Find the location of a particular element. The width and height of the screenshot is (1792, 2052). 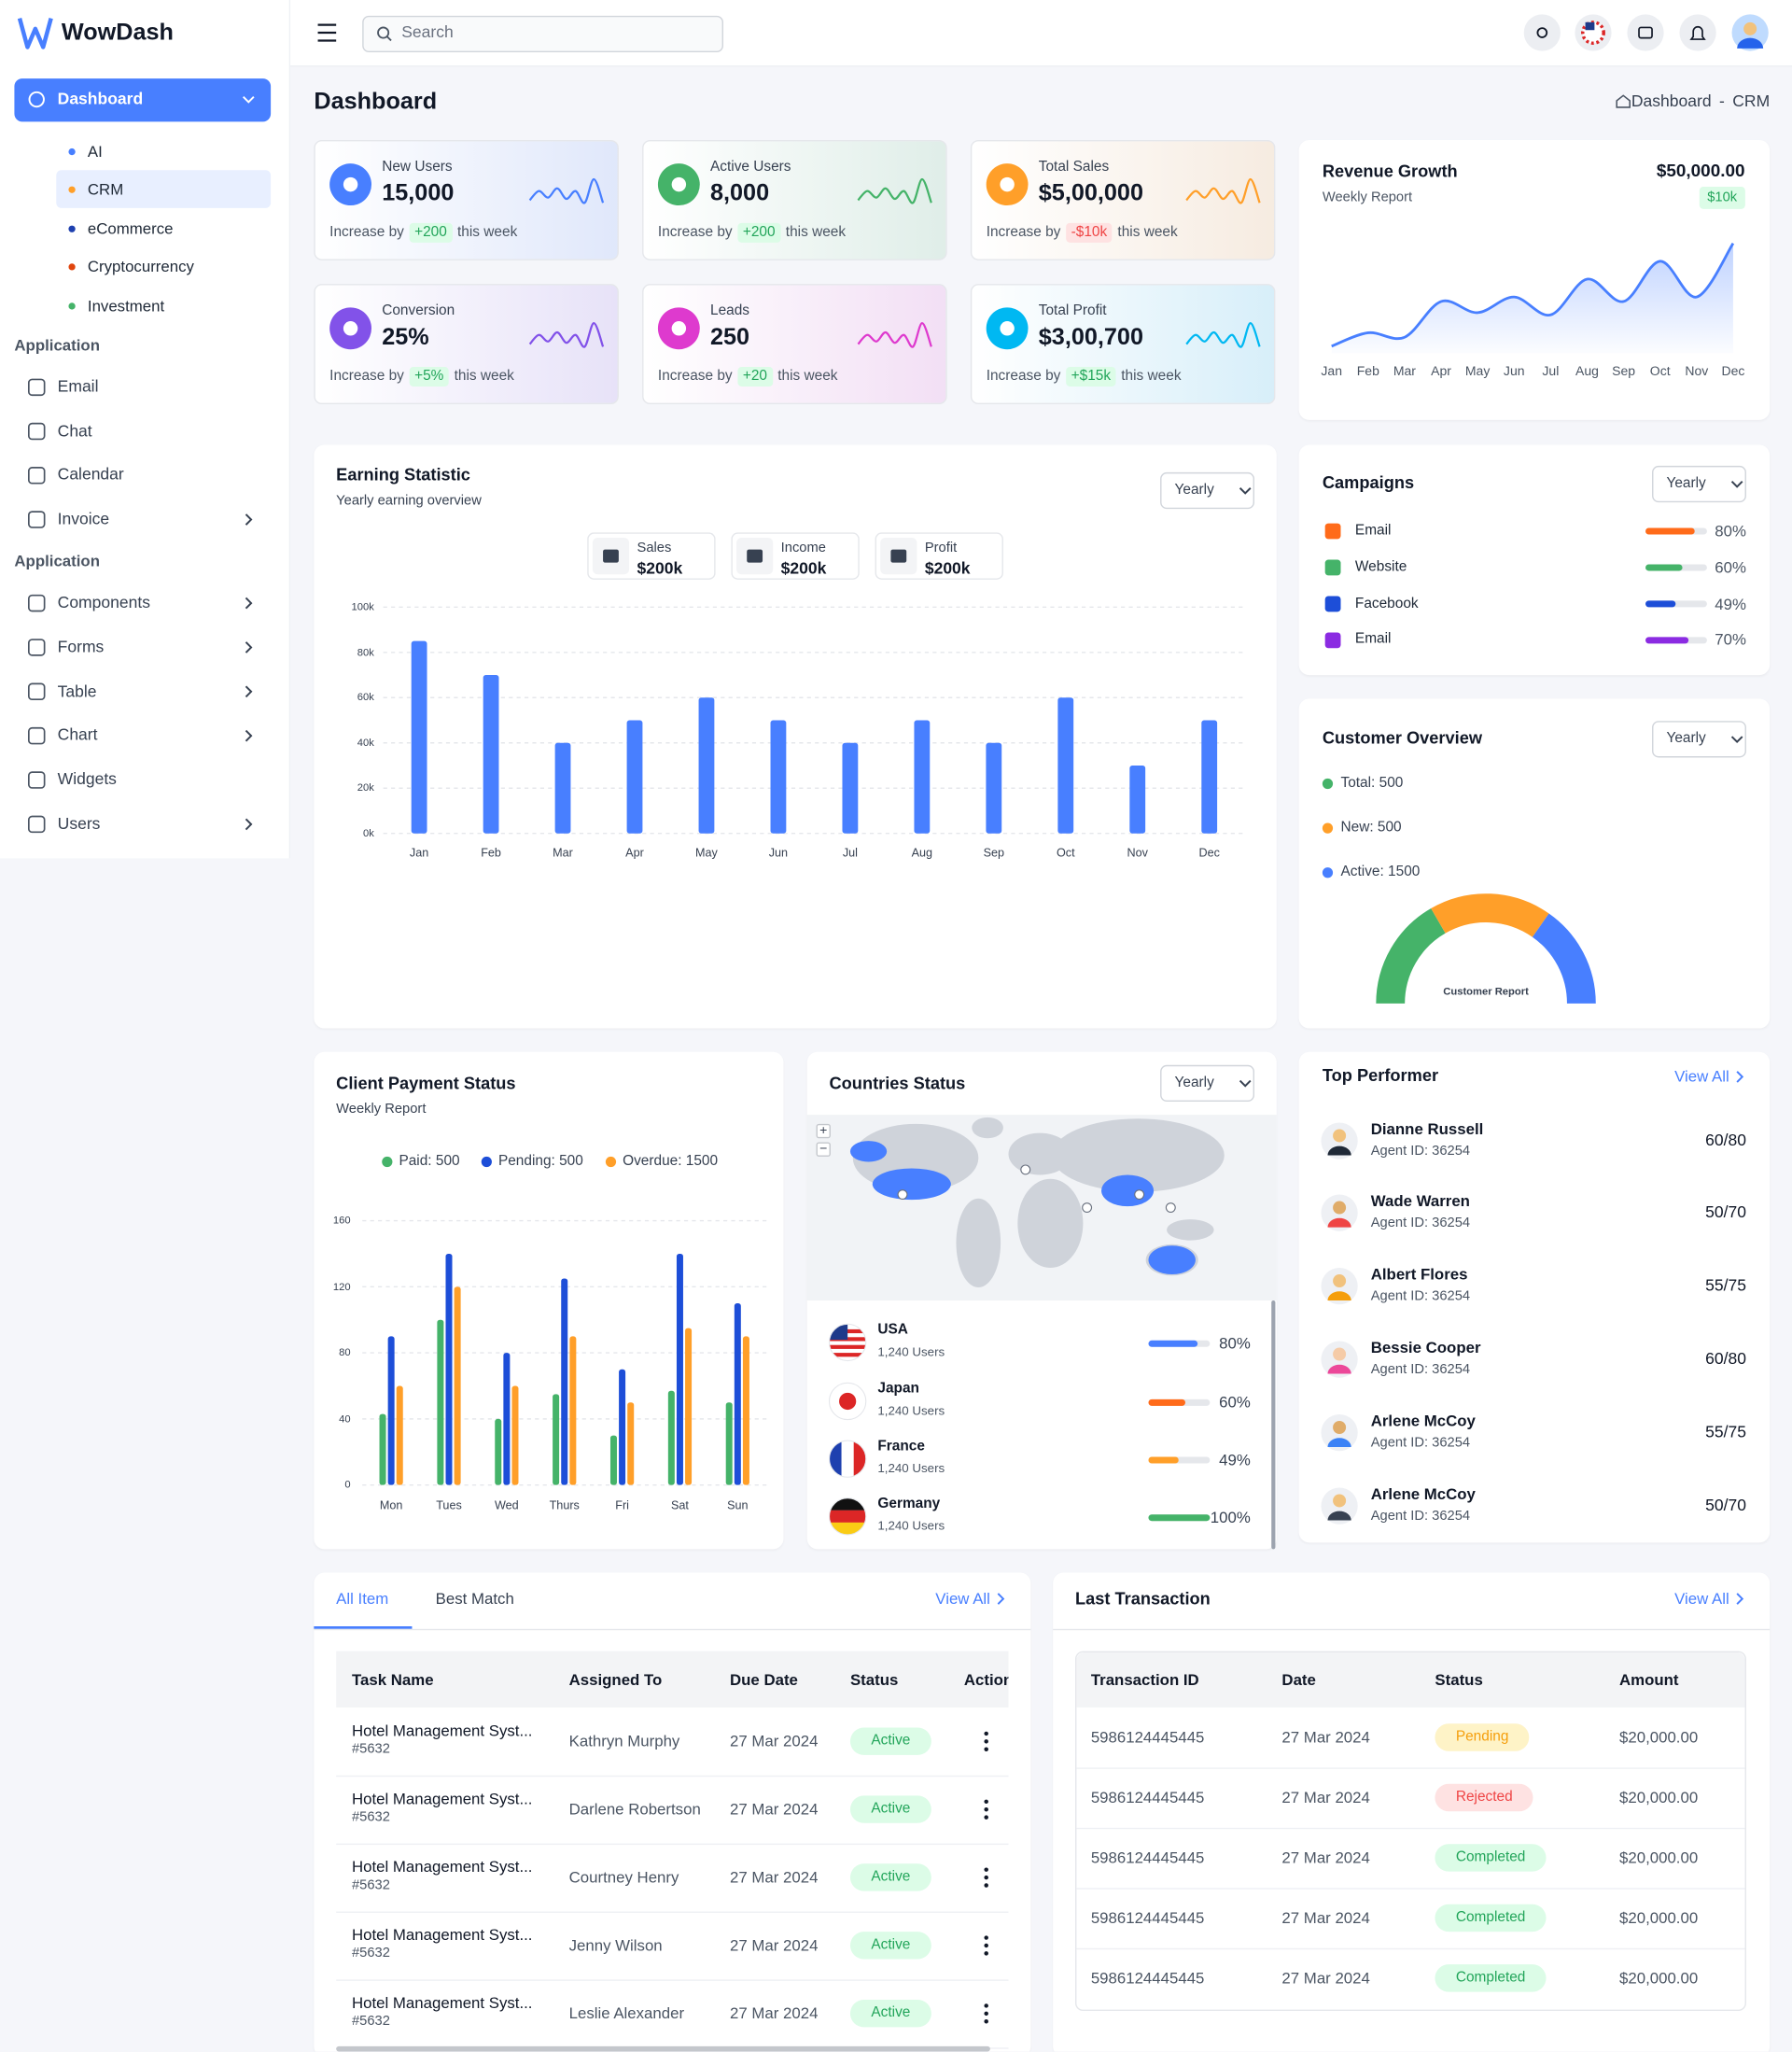

campaign-value: 49% is located at coordinates (1730, 603).